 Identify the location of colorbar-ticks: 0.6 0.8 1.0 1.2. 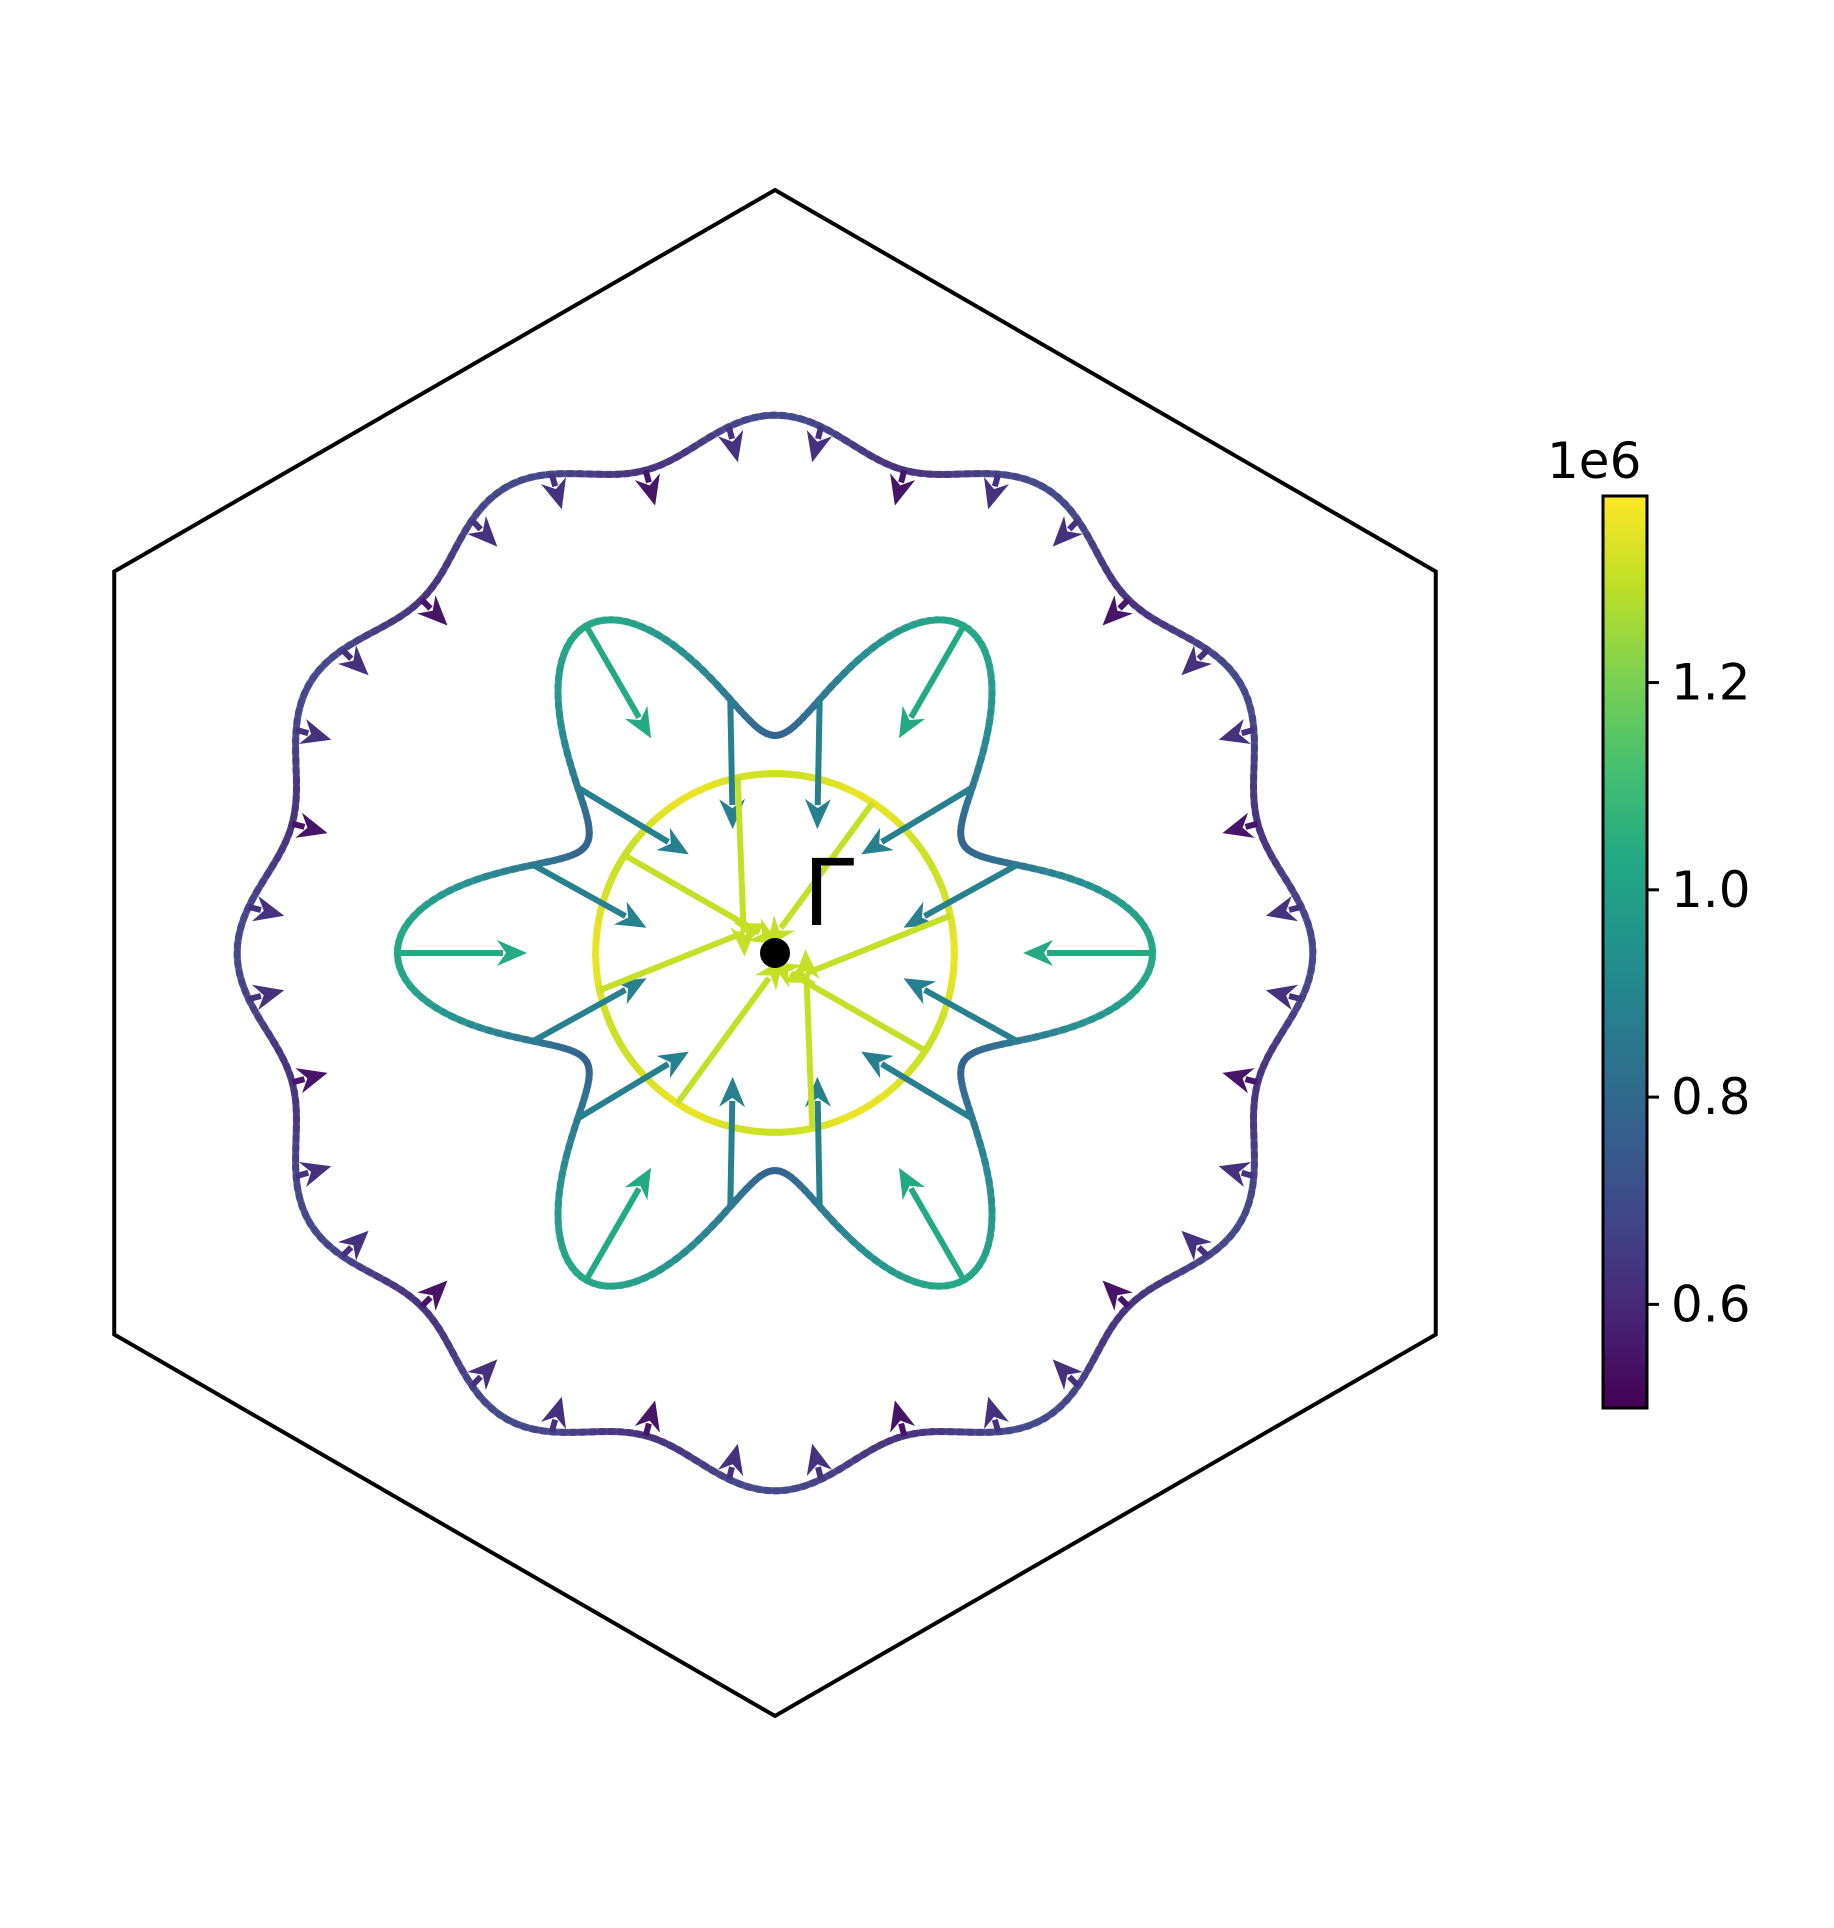
(1699, 993).